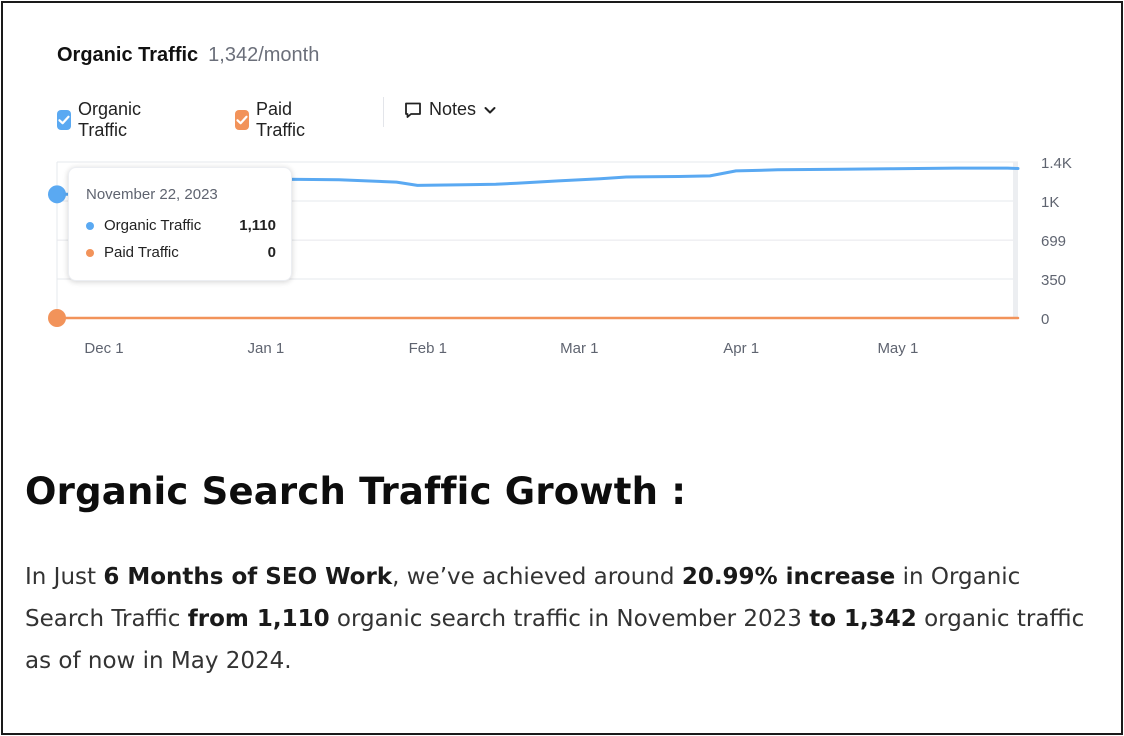  I want to click on x-tick-label: Feb 1, so click(428, 348).